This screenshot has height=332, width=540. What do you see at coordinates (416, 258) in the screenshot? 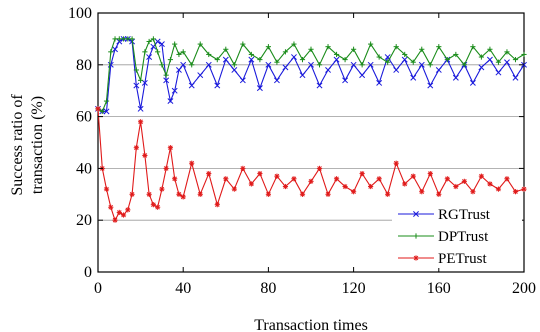
I see `legend-marker-petrust` at bounding box center [416, 258].